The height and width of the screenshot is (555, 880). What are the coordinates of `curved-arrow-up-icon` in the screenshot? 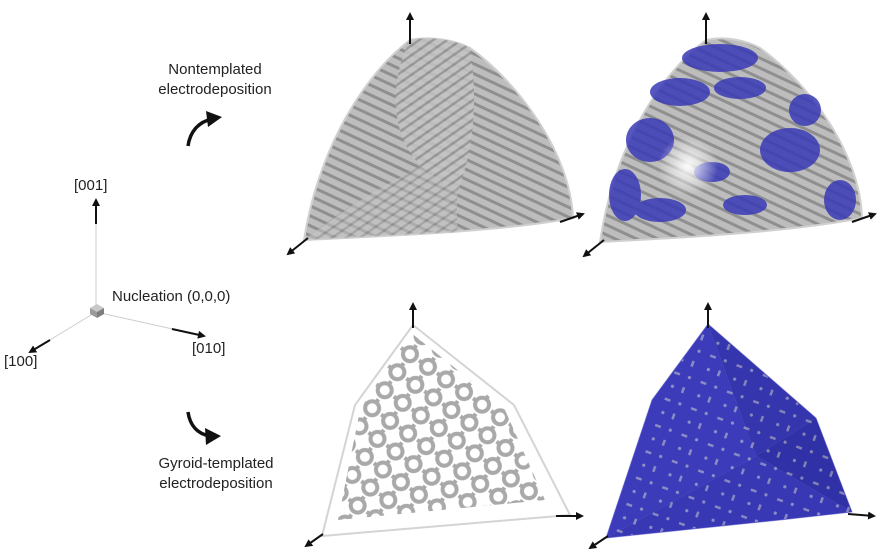 It's located at (204, 129).